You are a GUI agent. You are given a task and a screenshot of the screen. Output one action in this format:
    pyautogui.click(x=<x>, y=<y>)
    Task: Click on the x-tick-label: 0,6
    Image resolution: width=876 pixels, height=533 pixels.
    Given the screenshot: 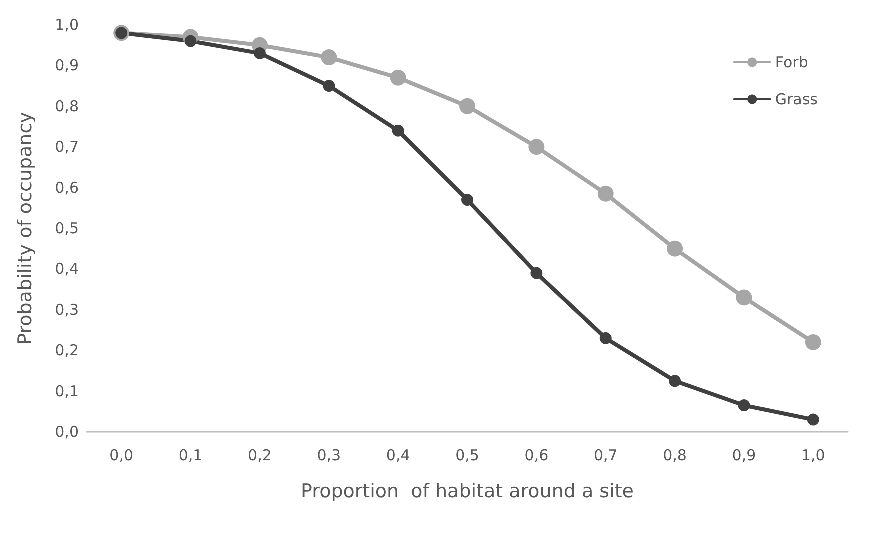 What is the action you would take?
    pyautogui.click(x=536, y=455)
    